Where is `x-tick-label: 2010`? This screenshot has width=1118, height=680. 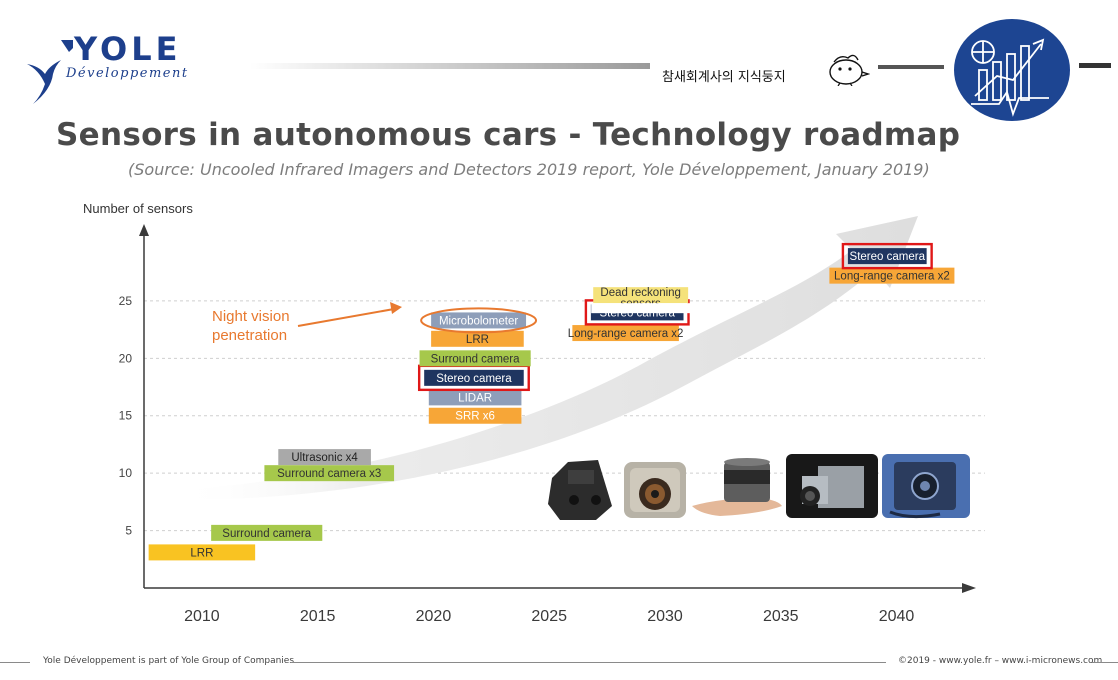 x-tick-label: 2010 is located at coordinates (202, 616).